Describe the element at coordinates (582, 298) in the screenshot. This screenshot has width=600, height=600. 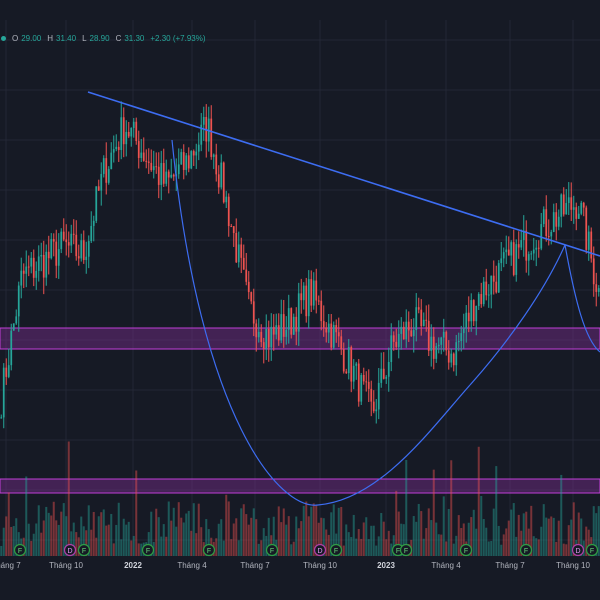
I see `right-arc` at that location.